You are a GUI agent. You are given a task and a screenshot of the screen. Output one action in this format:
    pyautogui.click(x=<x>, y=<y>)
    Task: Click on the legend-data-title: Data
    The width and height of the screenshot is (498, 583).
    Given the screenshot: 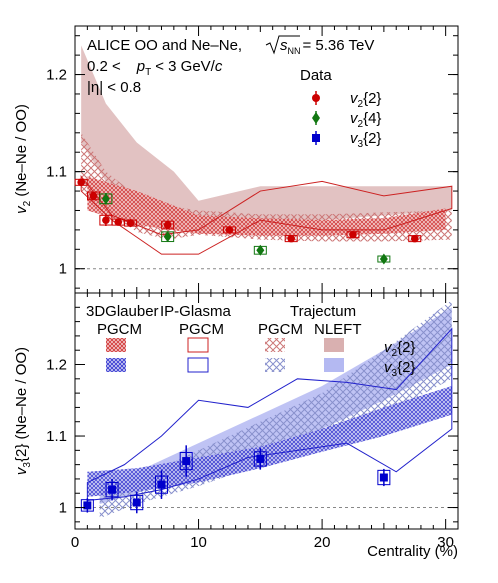 What is the action you would take?
    pyautogui.click(x=316, y=75)
    